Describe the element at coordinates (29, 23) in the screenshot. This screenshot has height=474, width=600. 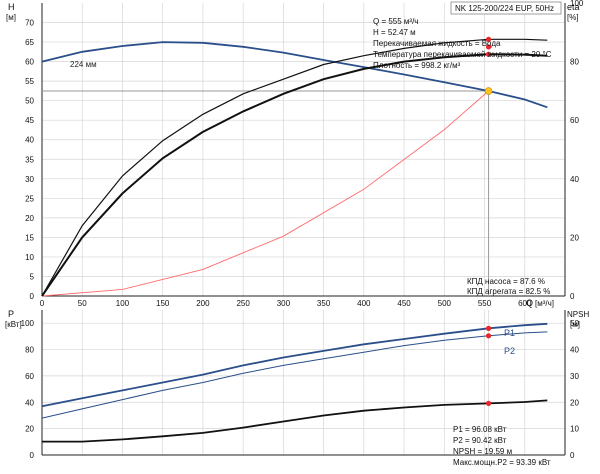
I see `y-tick-label: 70` at that location.